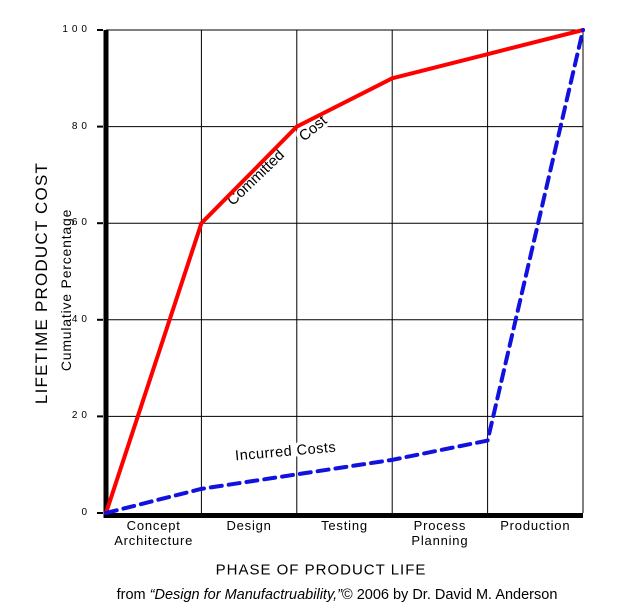 This screenshot has height=613, width=620. I want to click on caption-suffix: © 2006 by Dr. David M. Anderson, so click(449, 595).